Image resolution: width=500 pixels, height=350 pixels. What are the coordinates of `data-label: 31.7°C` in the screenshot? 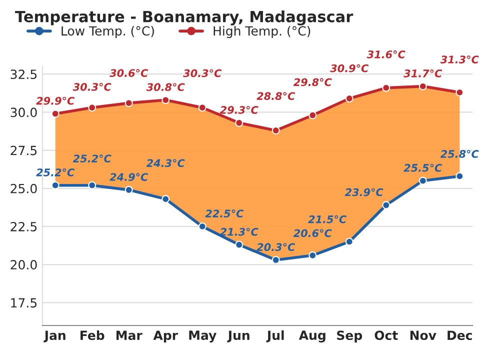 It's located at (423, 73).